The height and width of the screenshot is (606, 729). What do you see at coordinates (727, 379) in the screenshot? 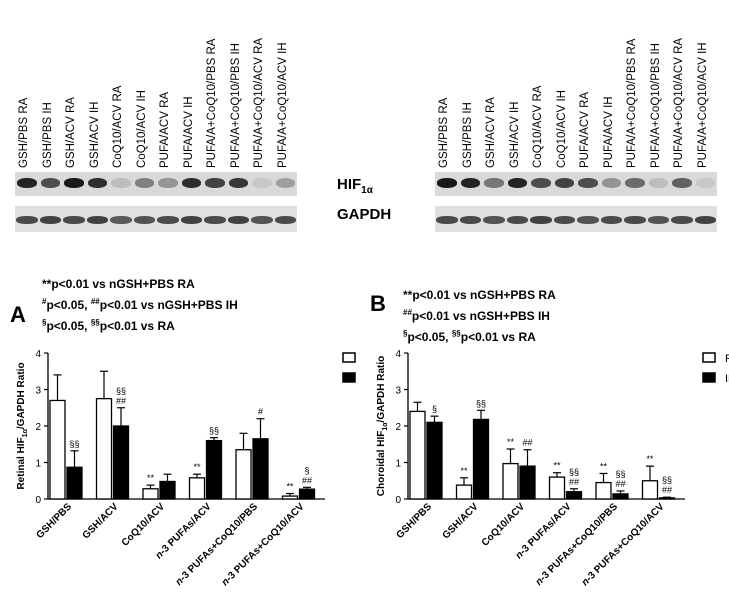
I see `legend-label: IH` at bounding box center [727, 379].